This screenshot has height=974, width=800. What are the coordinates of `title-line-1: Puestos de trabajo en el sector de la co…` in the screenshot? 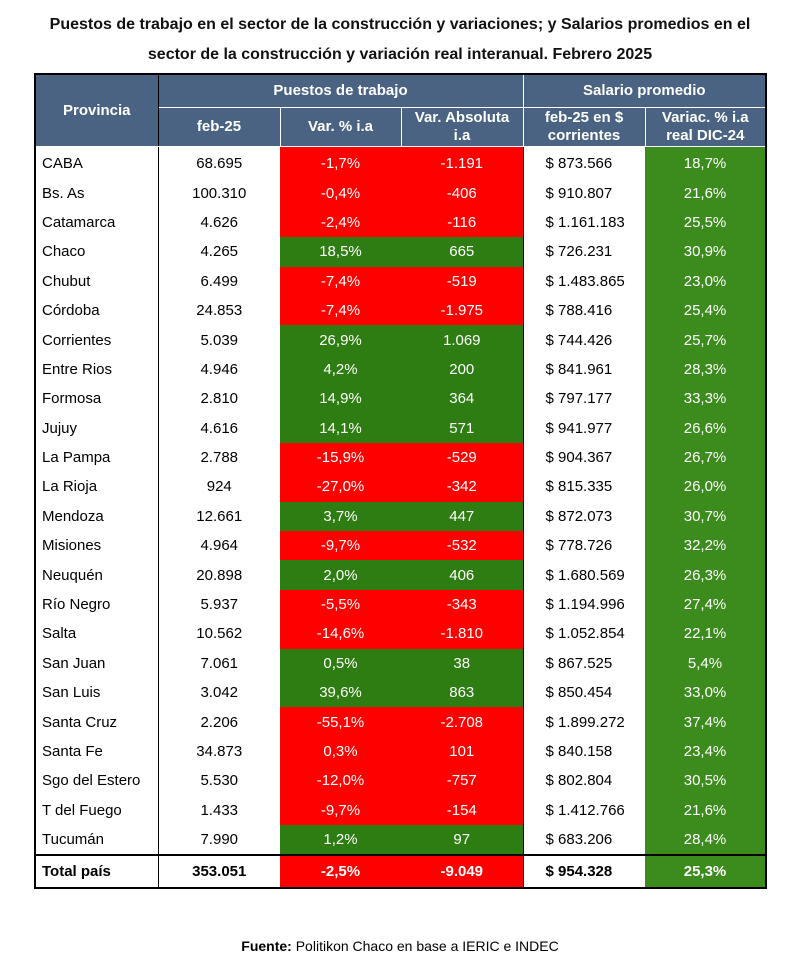 It's located at (400, 24).